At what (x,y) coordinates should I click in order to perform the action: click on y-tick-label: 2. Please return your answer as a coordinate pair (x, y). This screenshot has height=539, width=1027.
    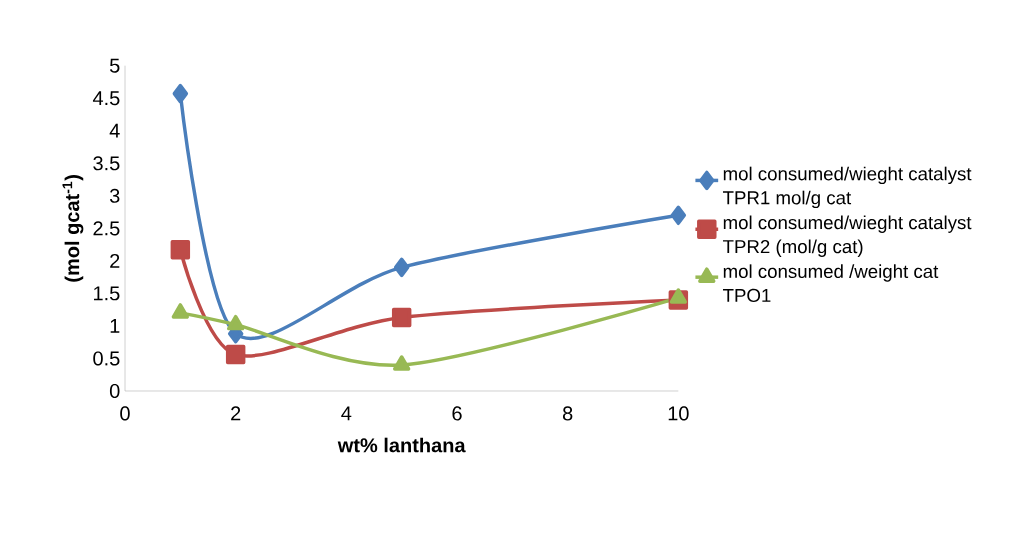
    Looking at the image, I should click on (115, 260).